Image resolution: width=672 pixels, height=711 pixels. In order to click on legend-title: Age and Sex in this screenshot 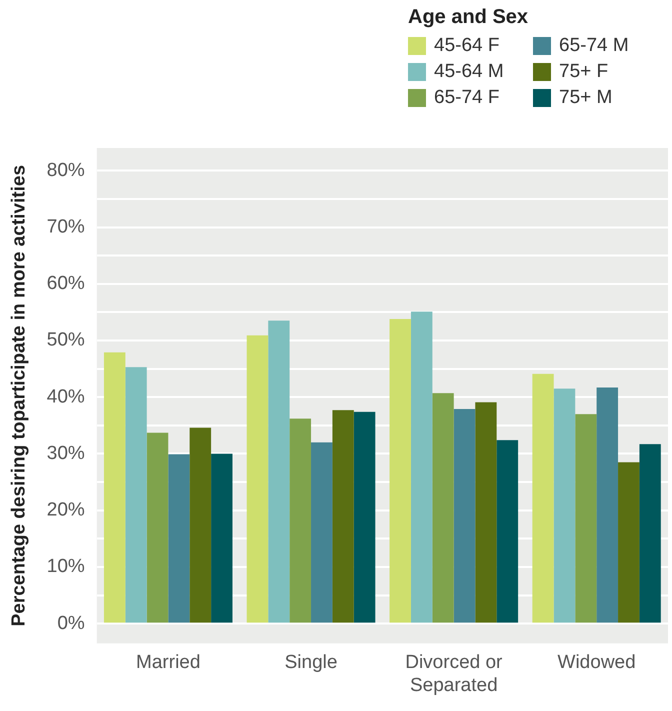, I will do `click(469, 17)`.